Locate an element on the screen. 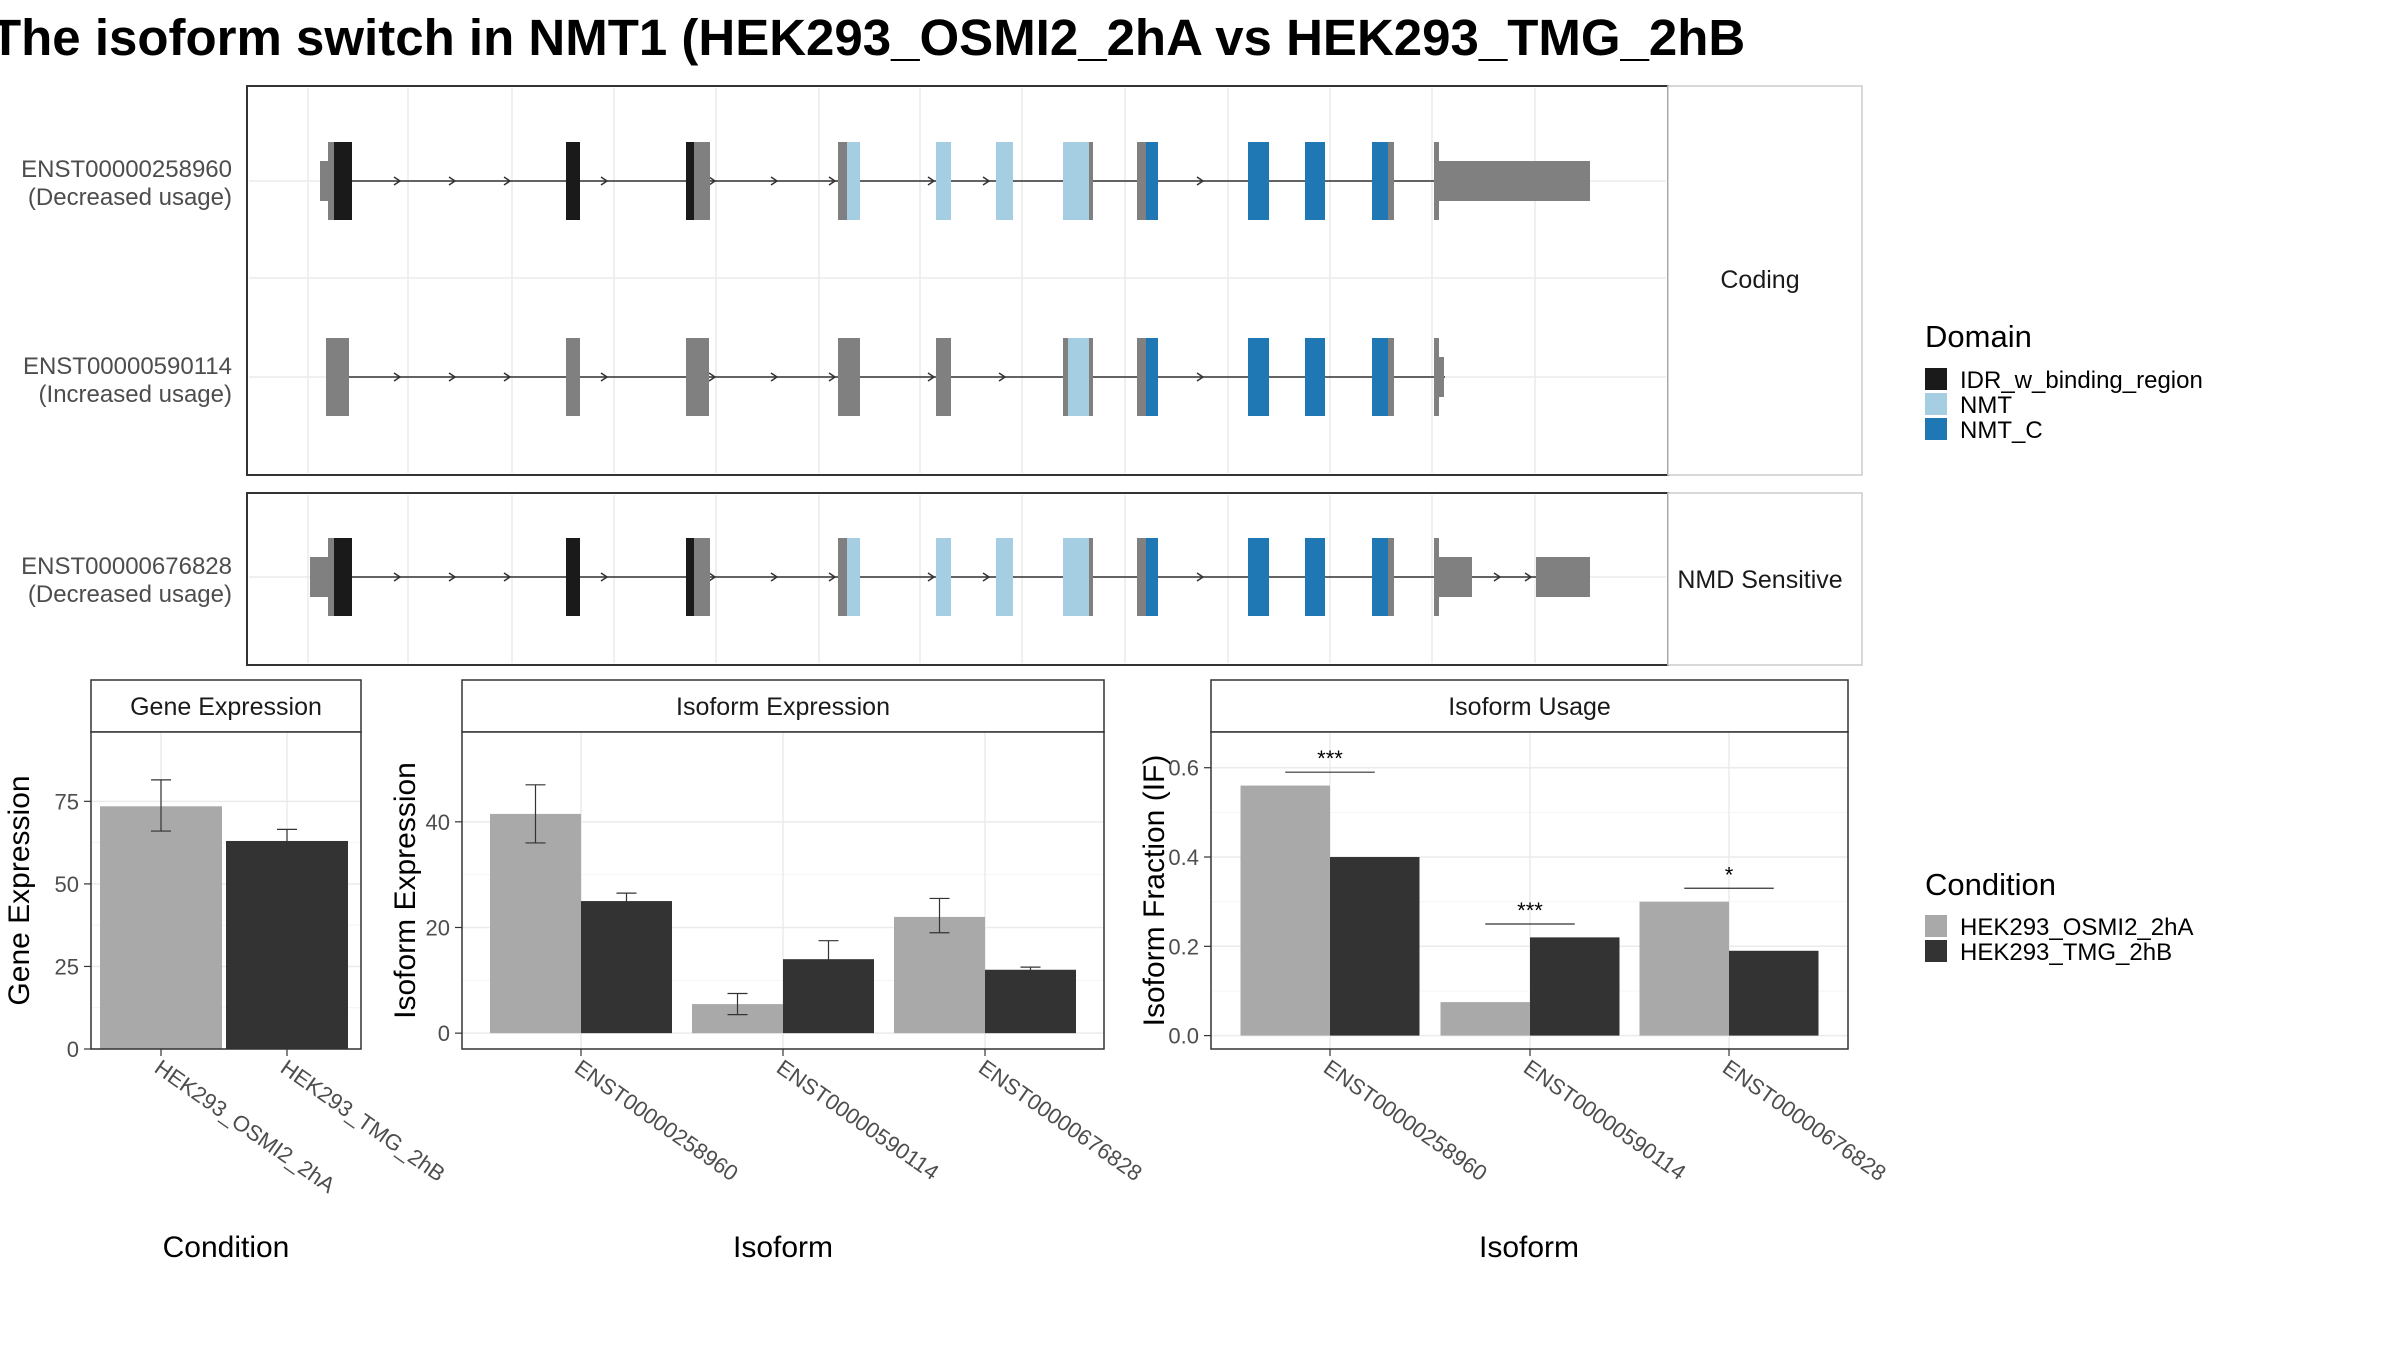  domain-legend: Domain IDR_w_binding_region NMT NMT_C is located at coordinates (2064, 381).